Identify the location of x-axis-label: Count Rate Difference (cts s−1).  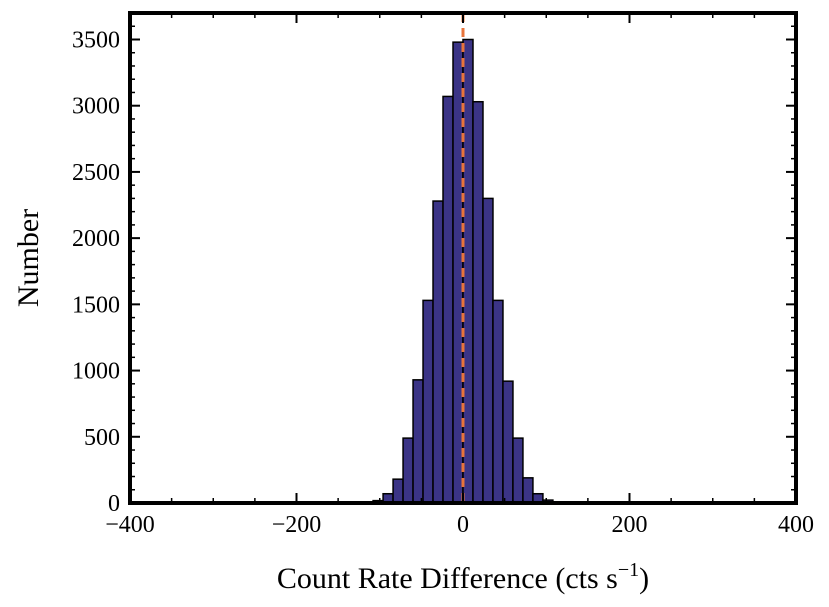
(463, 577).